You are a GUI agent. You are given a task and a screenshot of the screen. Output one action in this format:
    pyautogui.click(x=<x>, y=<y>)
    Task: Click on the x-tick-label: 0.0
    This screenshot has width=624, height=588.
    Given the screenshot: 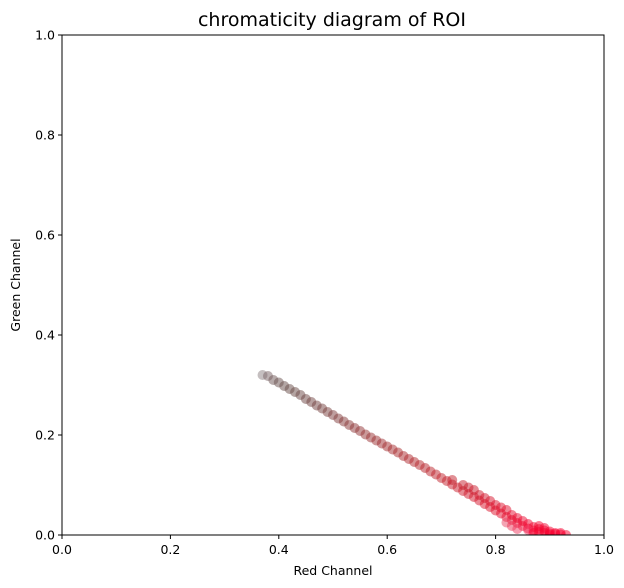 What is the action you would take?
    pyautogui.click(x=62, y=549)
    